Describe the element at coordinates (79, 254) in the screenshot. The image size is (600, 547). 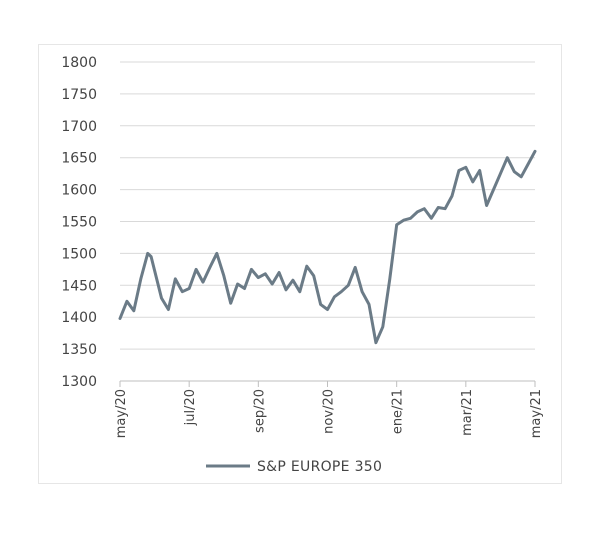
I see `y-tick-label: 1500` at that location.